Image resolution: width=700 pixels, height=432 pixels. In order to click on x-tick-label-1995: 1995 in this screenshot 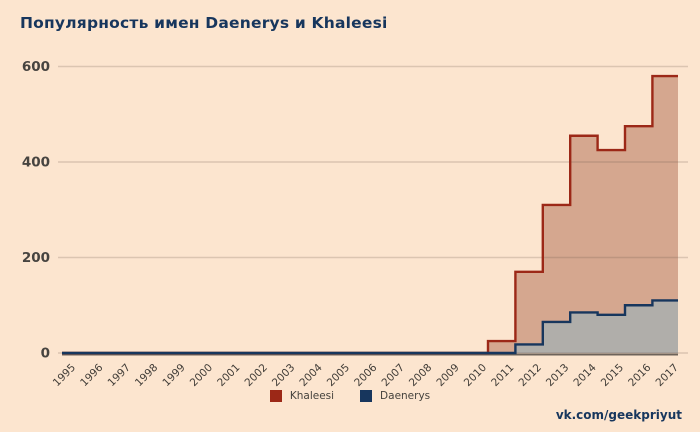, I will do `click(64, 375)`.